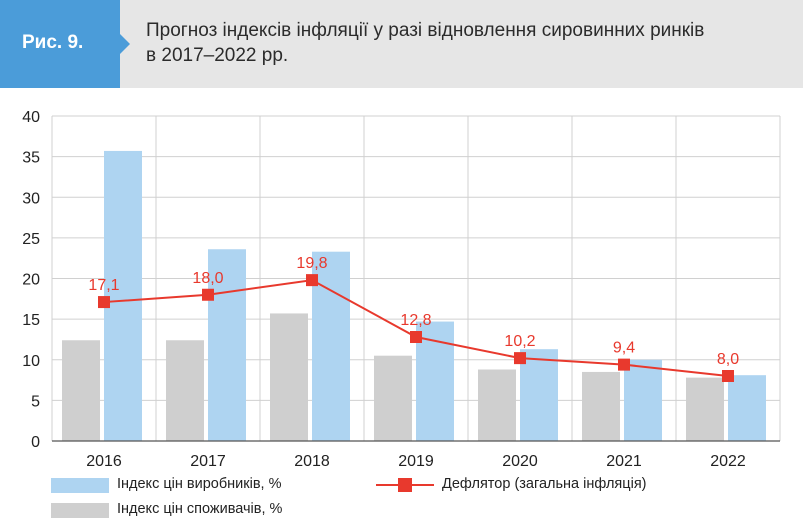 This screenshot has width=803, height=531. Describe the element at coordinates (80, 485) in the screenshot. I see `legend-swatch-producer` at that location.